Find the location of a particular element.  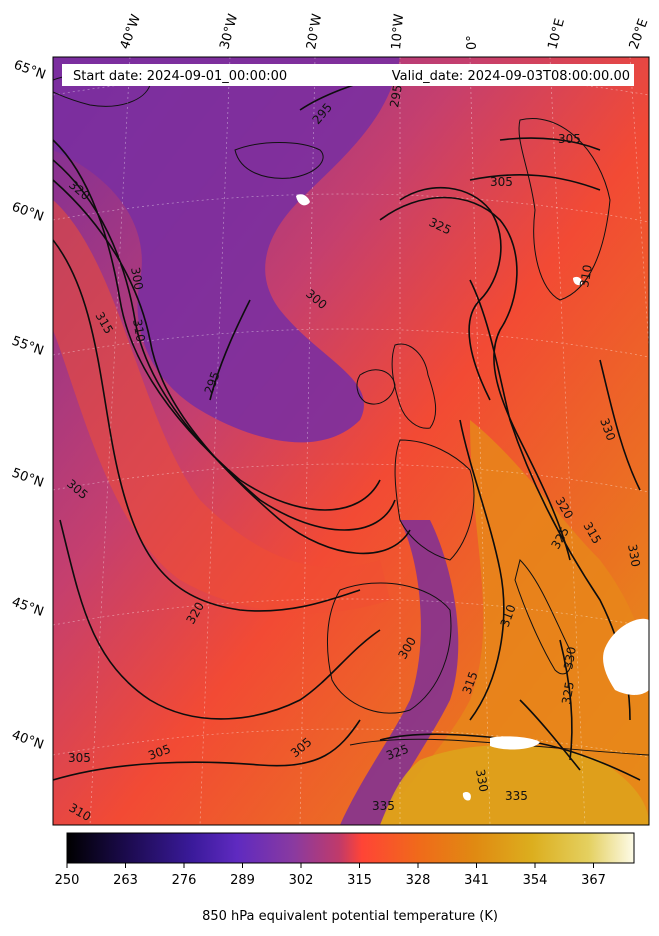

colorbar-tick-label: 341 is located at coordinates (476, 880).